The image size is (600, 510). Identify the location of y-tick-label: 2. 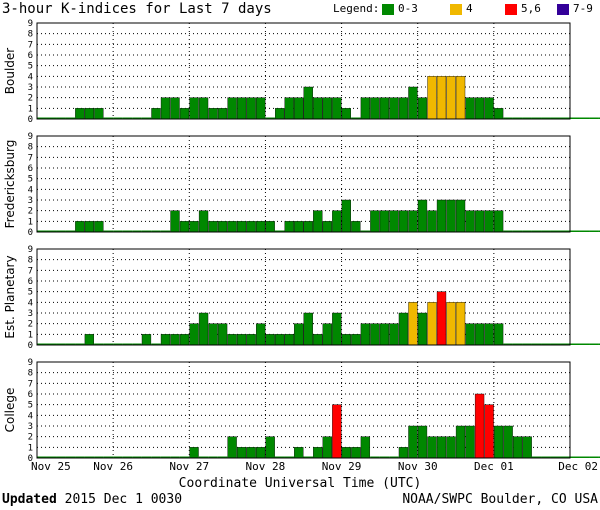
(30, 438).